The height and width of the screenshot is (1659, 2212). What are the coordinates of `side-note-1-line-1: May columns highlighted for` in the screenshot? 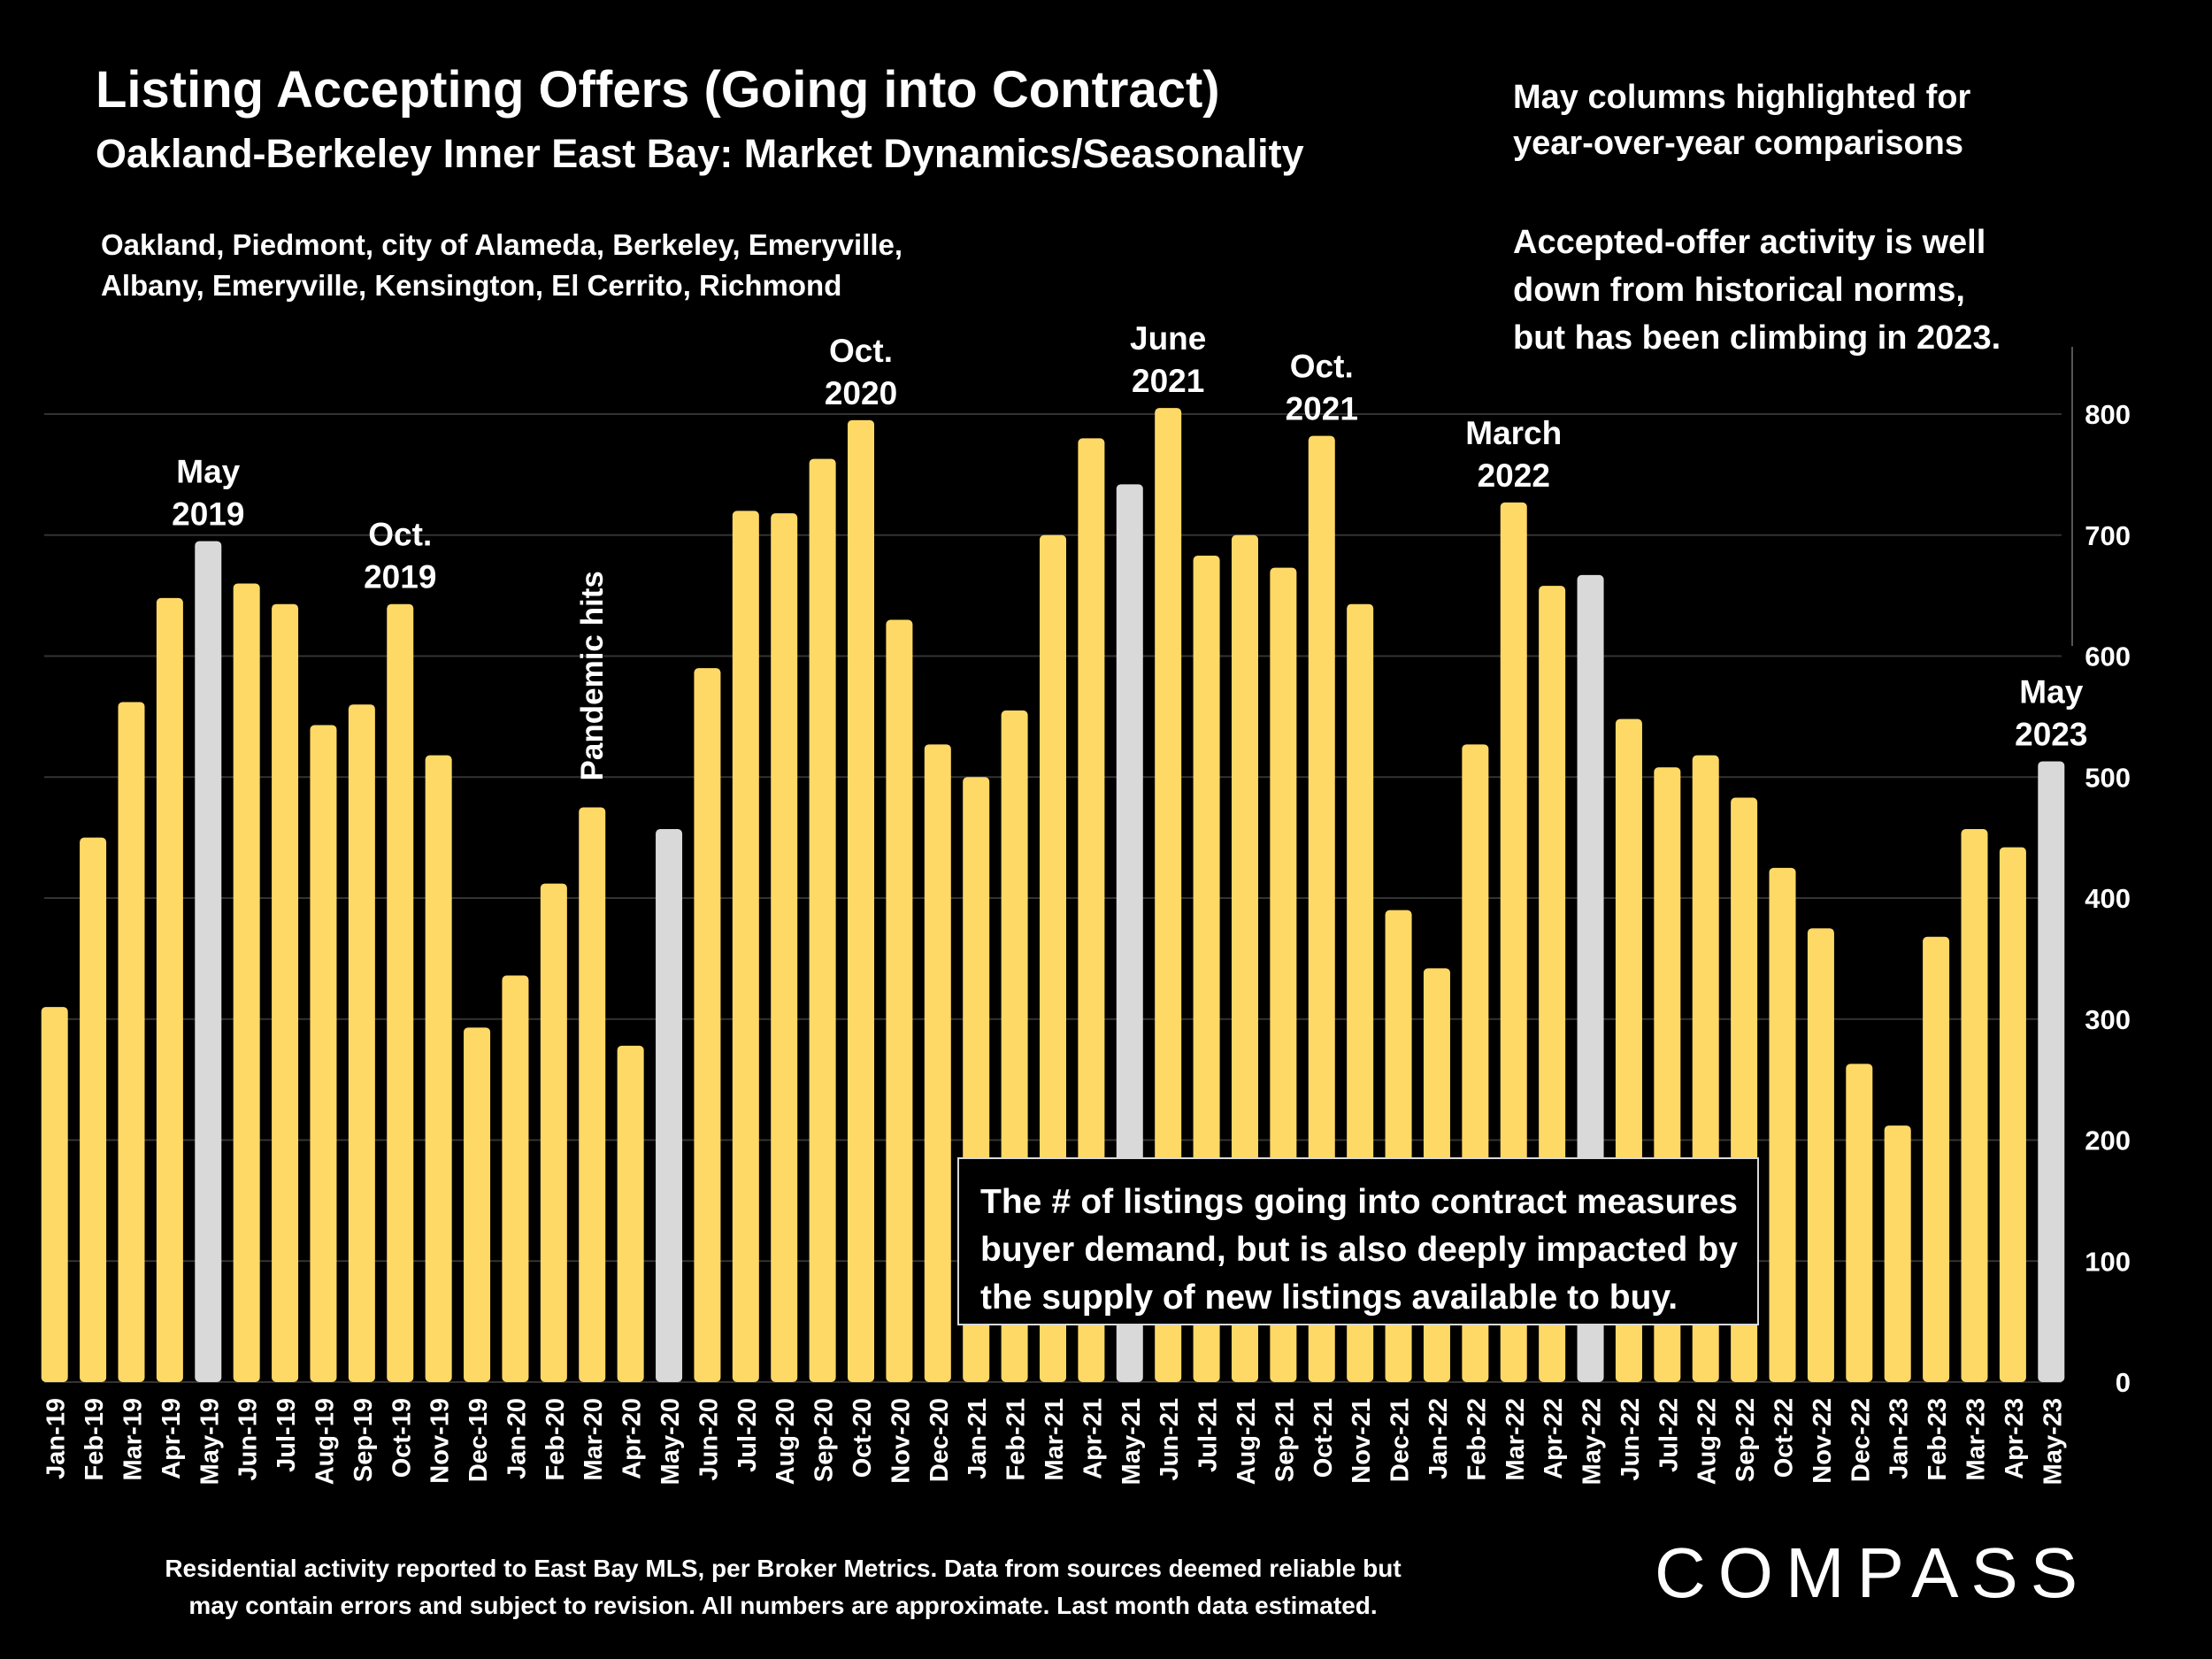 It's located at (1742, 98).